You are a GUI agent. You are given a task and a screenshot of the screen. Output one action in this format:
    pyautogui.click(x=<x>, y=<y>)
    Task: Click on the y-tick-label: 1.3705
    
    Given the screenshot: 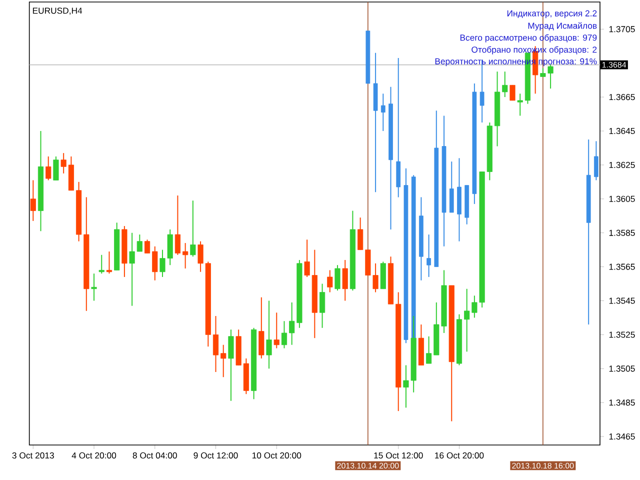 What is the action you would take?
    pyautogui.click(x=622, y=29)
    